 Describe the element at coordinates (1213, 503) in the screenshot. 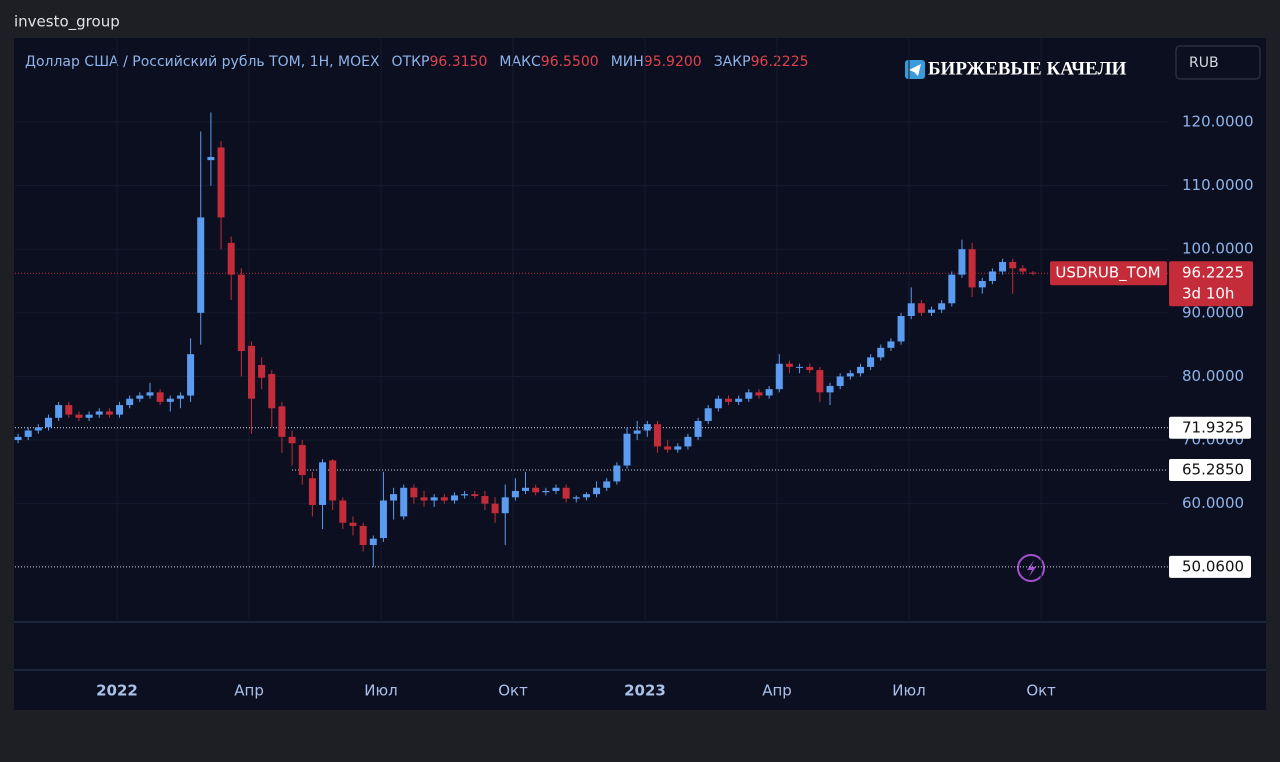

I see `y-tick-label: 60.0000` at that location.